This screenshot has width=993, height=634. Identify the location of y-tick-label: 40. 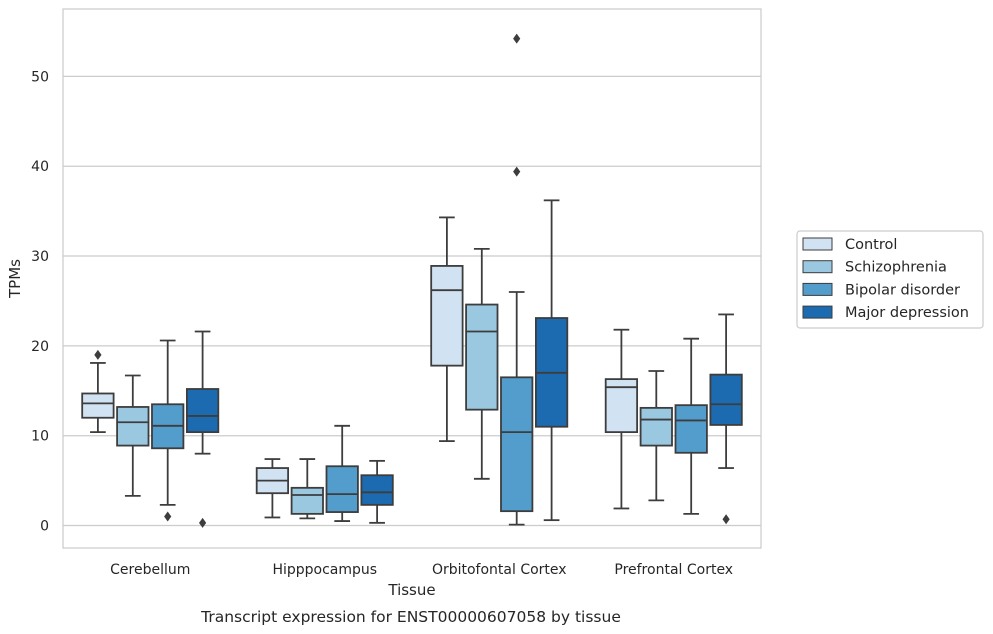
(40, 167).